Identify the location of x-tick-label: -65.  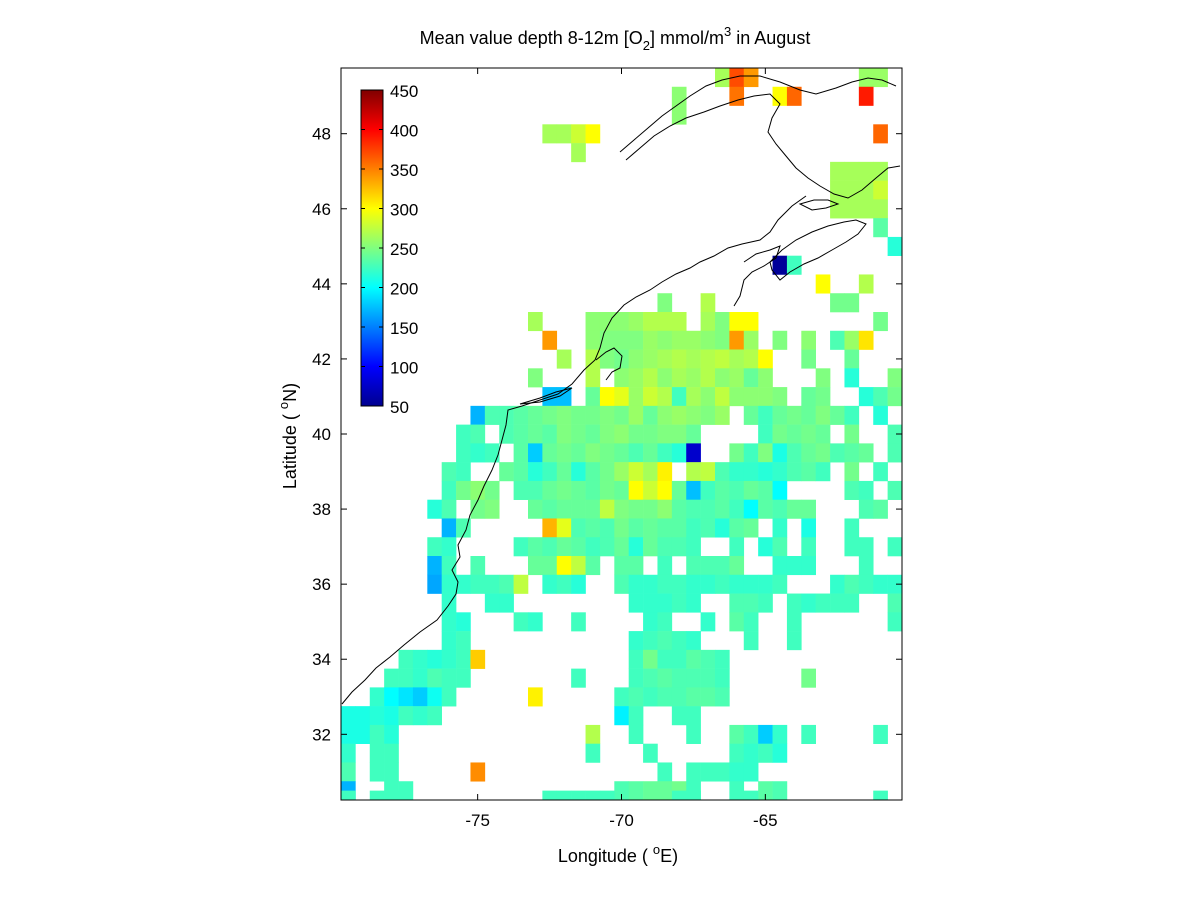
(765, 820).